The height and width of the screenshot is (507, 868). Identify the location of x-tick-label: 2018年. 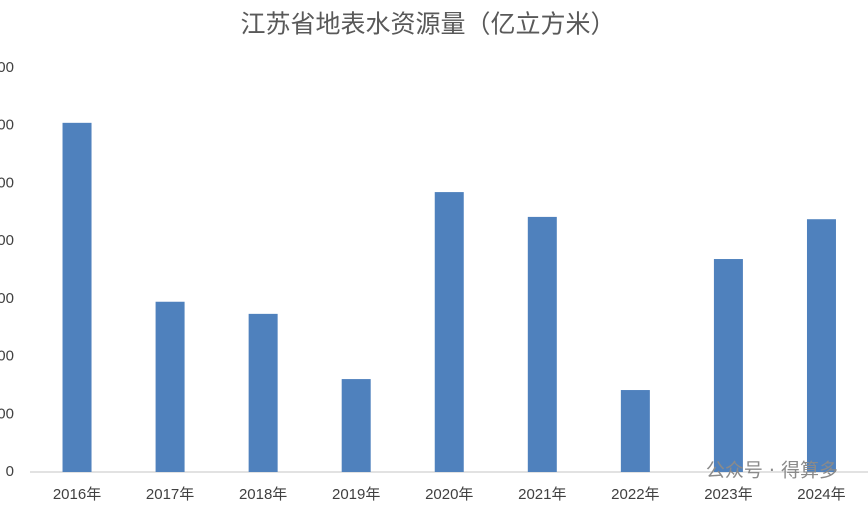
(263, 494).